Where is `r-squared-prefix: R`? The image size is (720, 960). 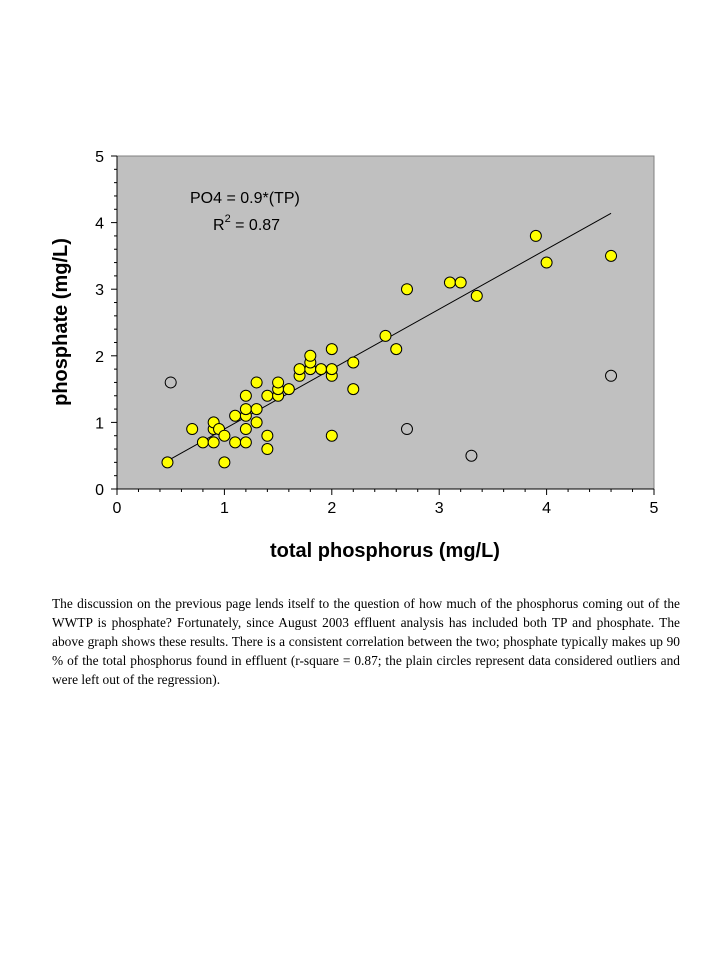
r-squared-prefix: R is located at coordinates (219, 225).